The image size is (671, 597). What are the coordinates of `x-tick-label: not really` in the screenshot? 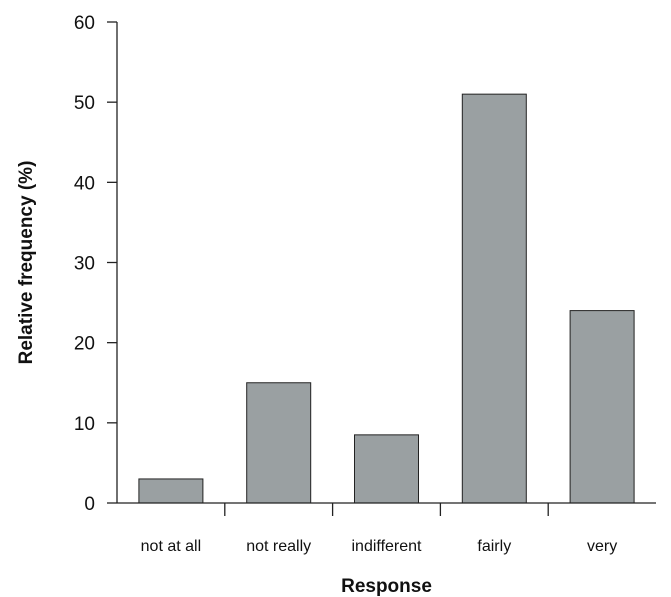 It's located at (278, 546).